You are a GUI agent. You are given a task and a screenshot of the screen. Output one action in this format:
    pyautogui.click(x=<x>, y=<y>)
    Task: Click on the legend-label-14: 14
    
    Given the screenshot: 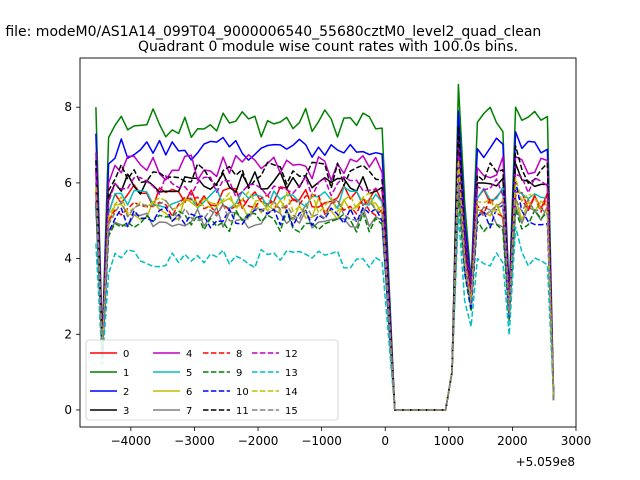 What is the action you would take?
    pyautogui.click(x=291, y=392)
    